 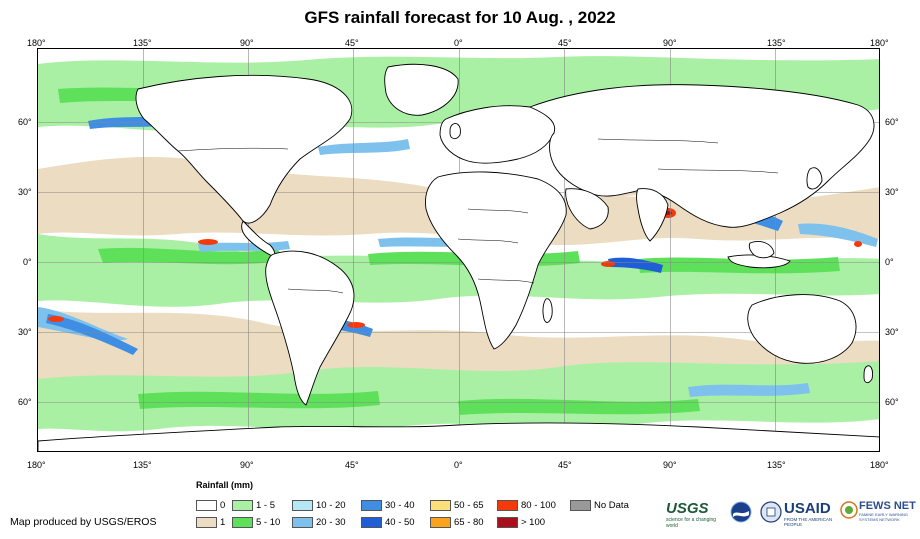 I want to click on europe, so click(x=497, y=134).